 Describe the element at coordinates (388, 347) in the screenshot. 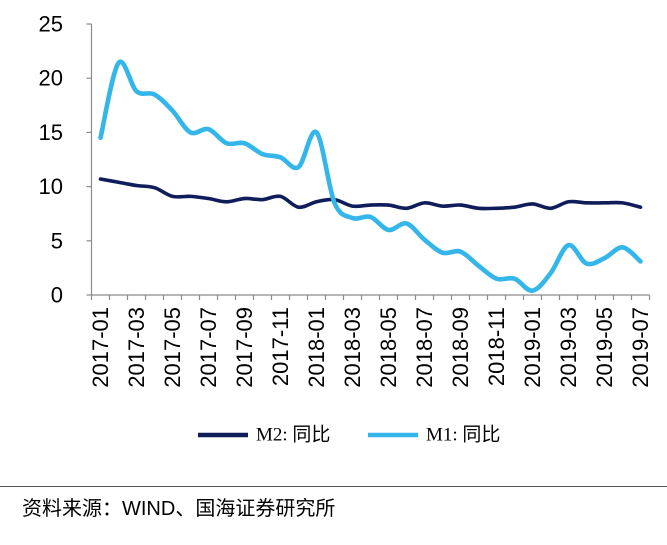

I see `x-tick-label-2018-05: 2018-05` at that location.